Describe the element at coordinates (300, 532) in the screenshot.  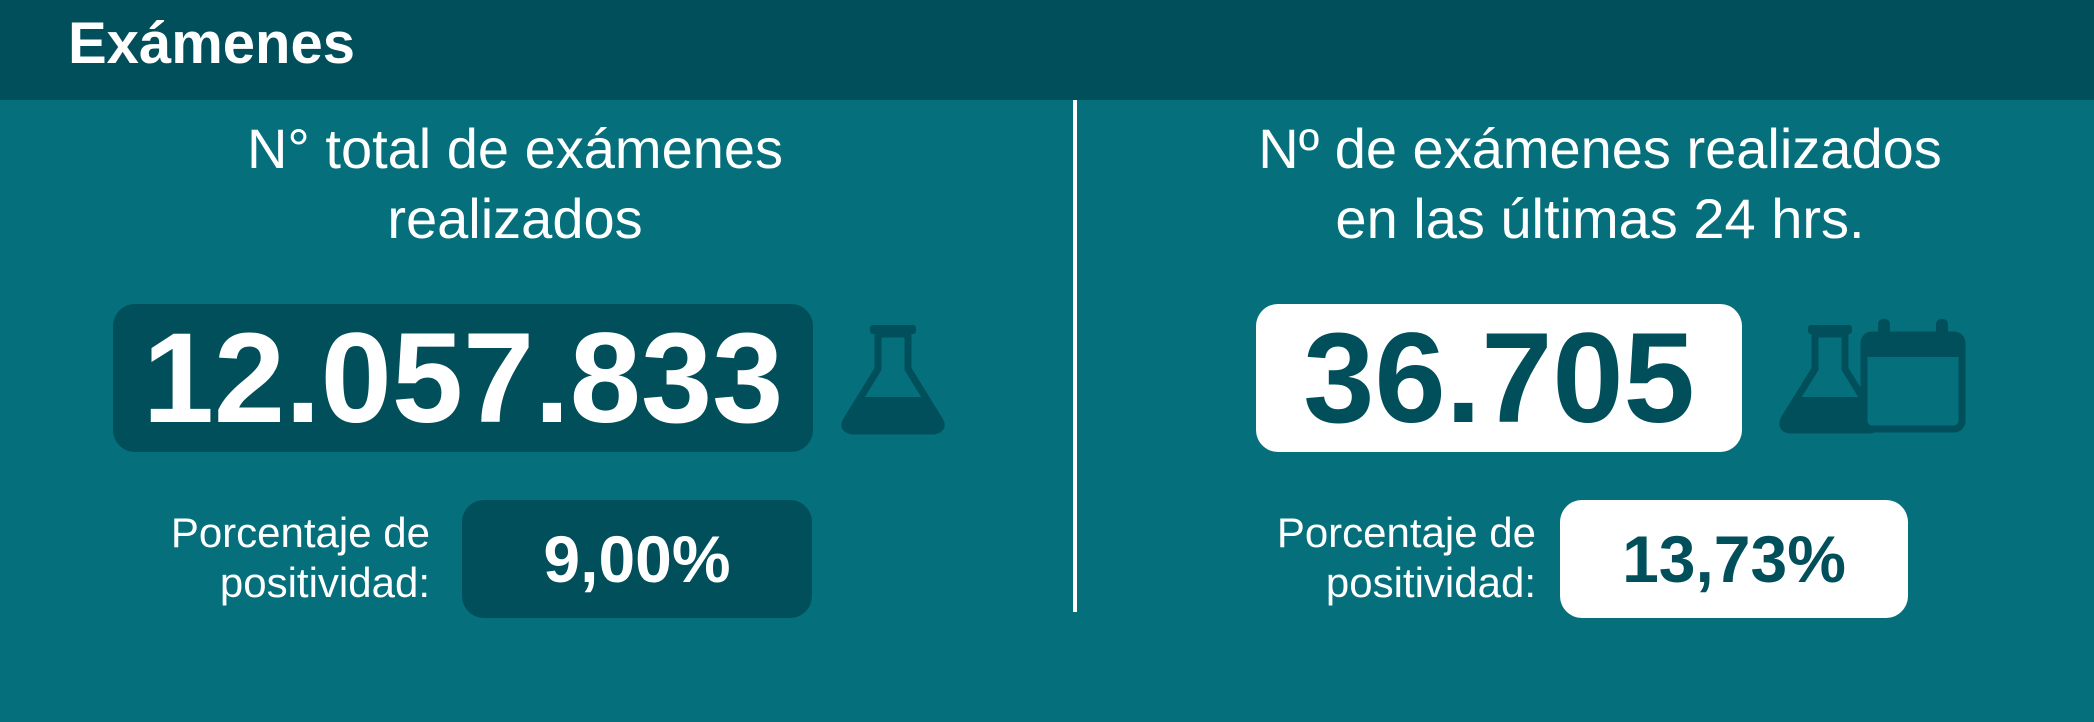
I see `total-positivity-label-line1: Porcentaje de` at that location.